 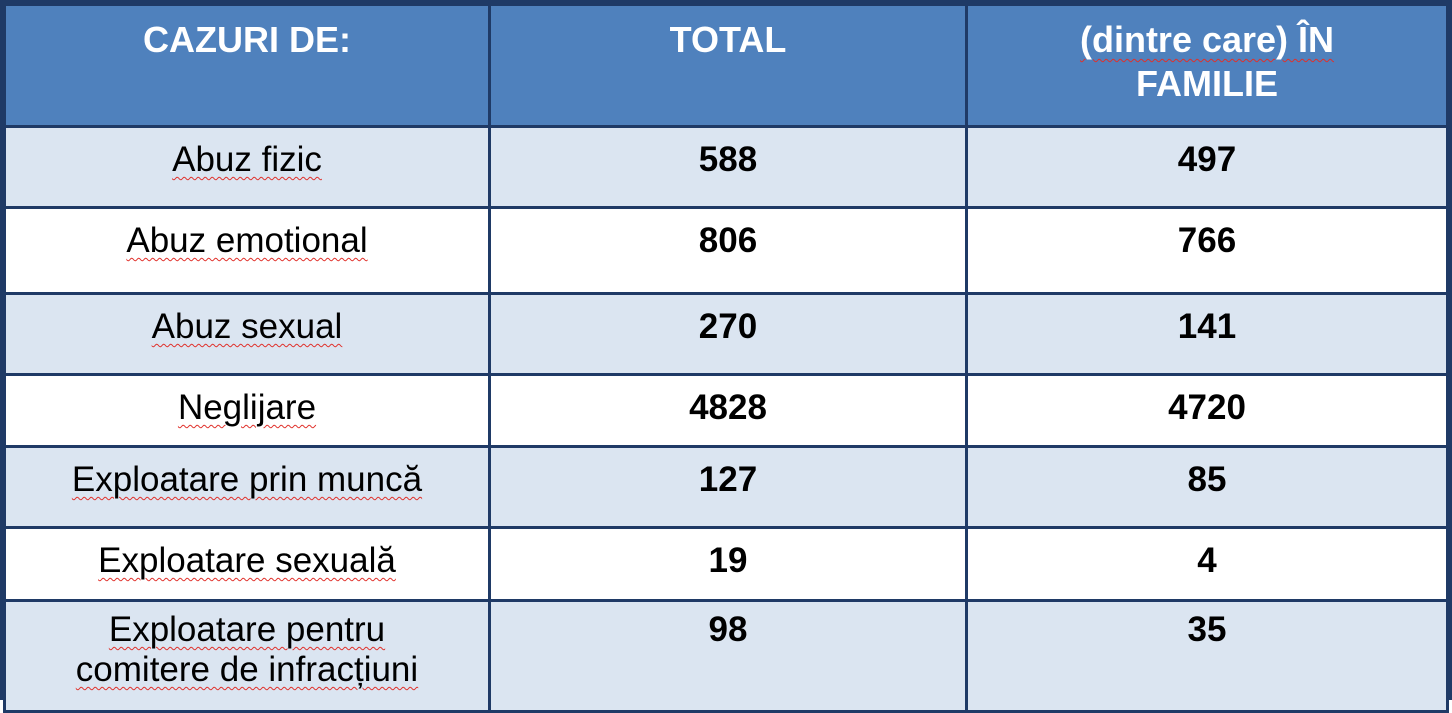 What do you see at coordinates (1207, 410) in the screenshot?
I see `row-family: 4720` at bounding box center [1207, 410].